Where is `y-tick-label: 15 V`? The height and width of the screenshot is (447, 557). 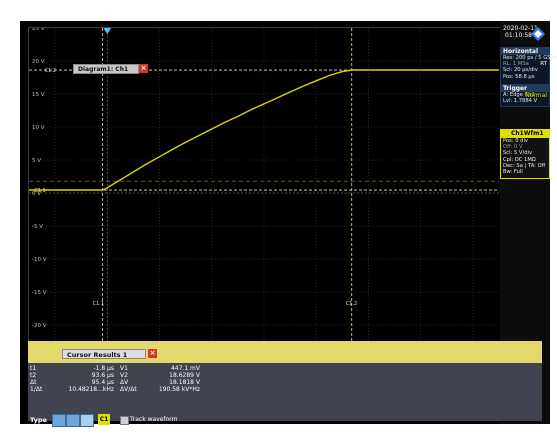
y-tick-label: 15 V is located at coordinates (38, 95).